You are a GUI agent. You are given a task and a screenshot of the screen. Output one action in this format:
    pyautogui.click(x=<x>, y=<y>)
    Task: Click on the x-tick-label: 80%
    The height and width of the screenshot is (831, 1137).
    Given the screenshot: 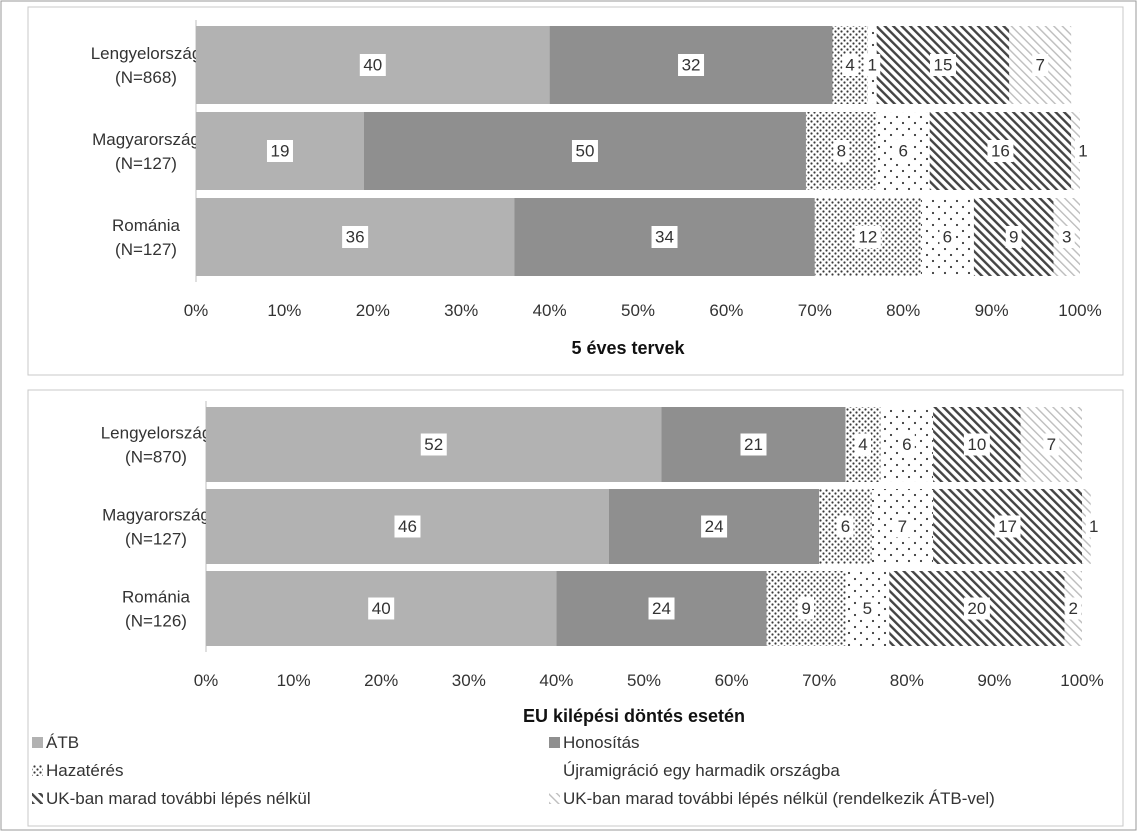 What is the action you would take?
    pyautogui.click(x=903, y=310)
    